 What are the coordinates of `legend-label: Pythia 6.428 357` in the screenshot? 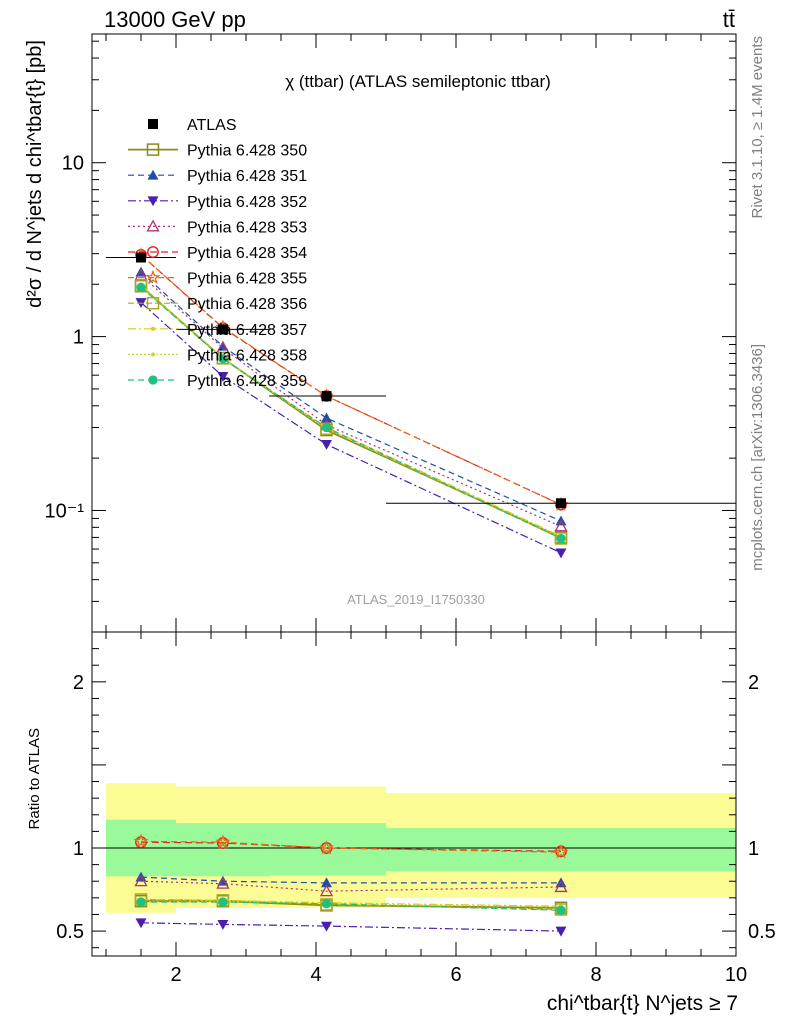 It's located at (247, 330).